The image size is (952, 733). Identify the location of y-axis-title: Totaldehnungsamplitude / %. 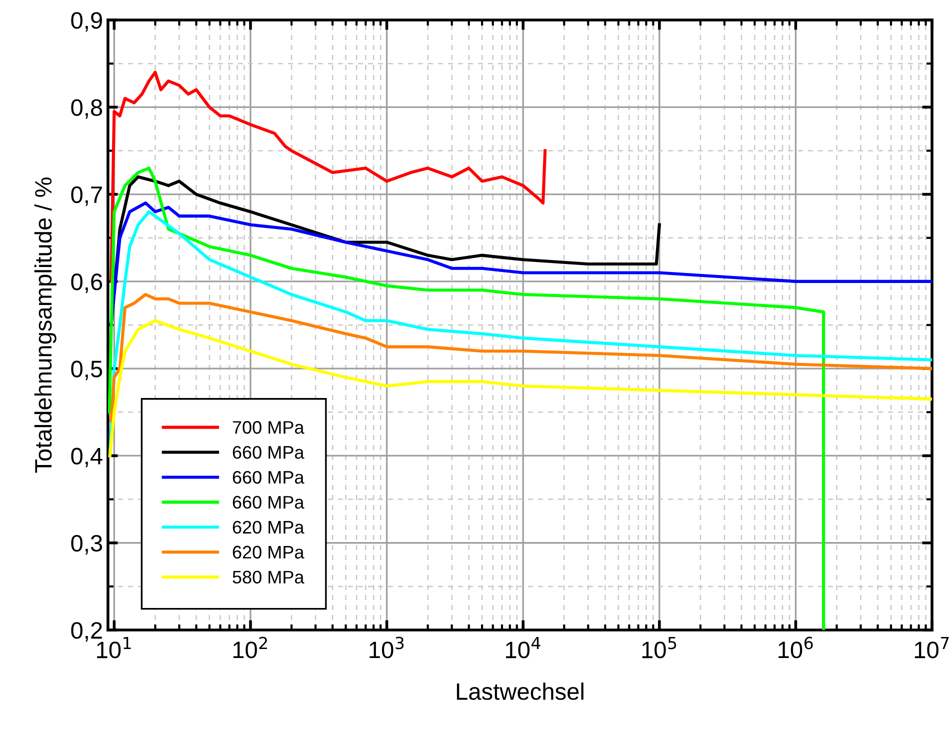
(45, 325).